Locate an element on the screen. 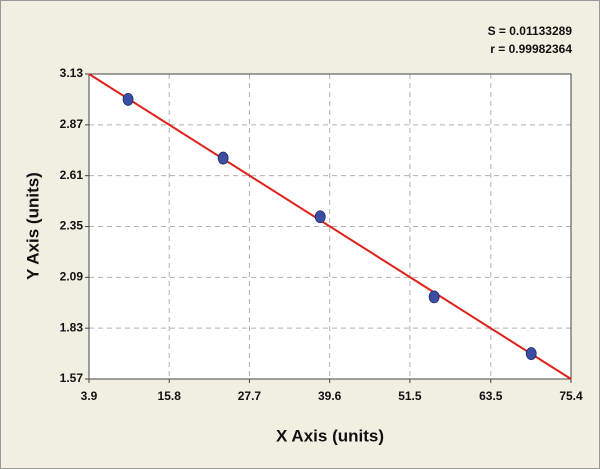  y-tick-label: 1.57 is located at coordinates (72, 378).